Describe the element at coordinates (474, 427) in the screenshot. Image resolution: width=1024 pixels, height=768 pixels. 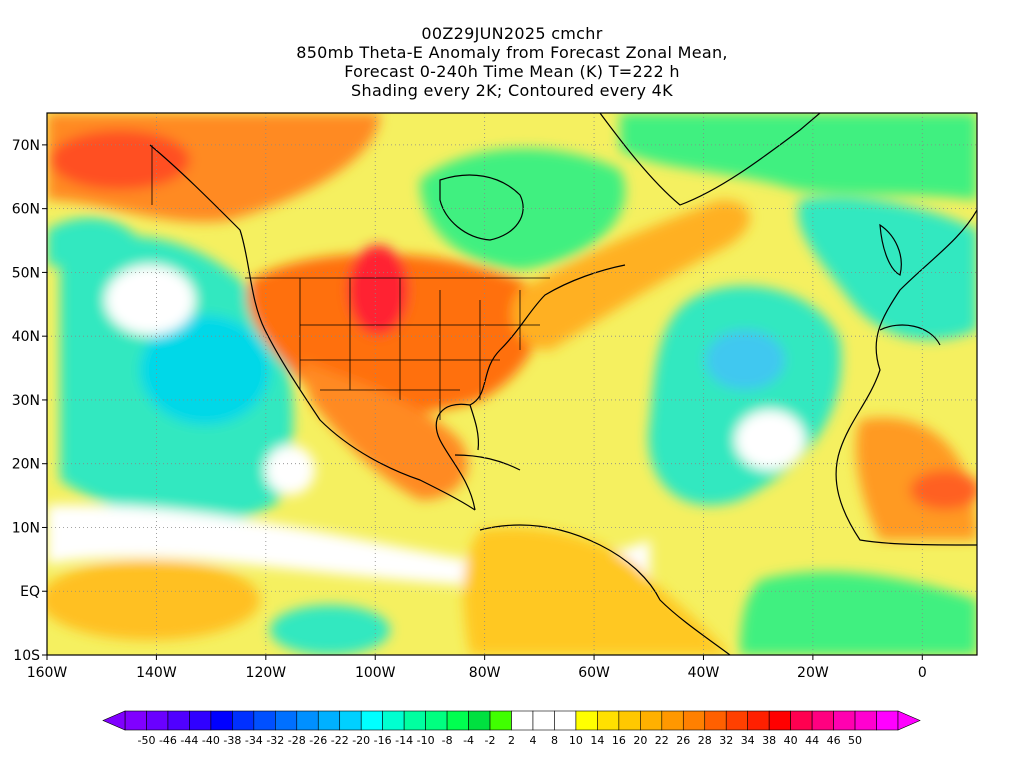
I see `florida` at that location.